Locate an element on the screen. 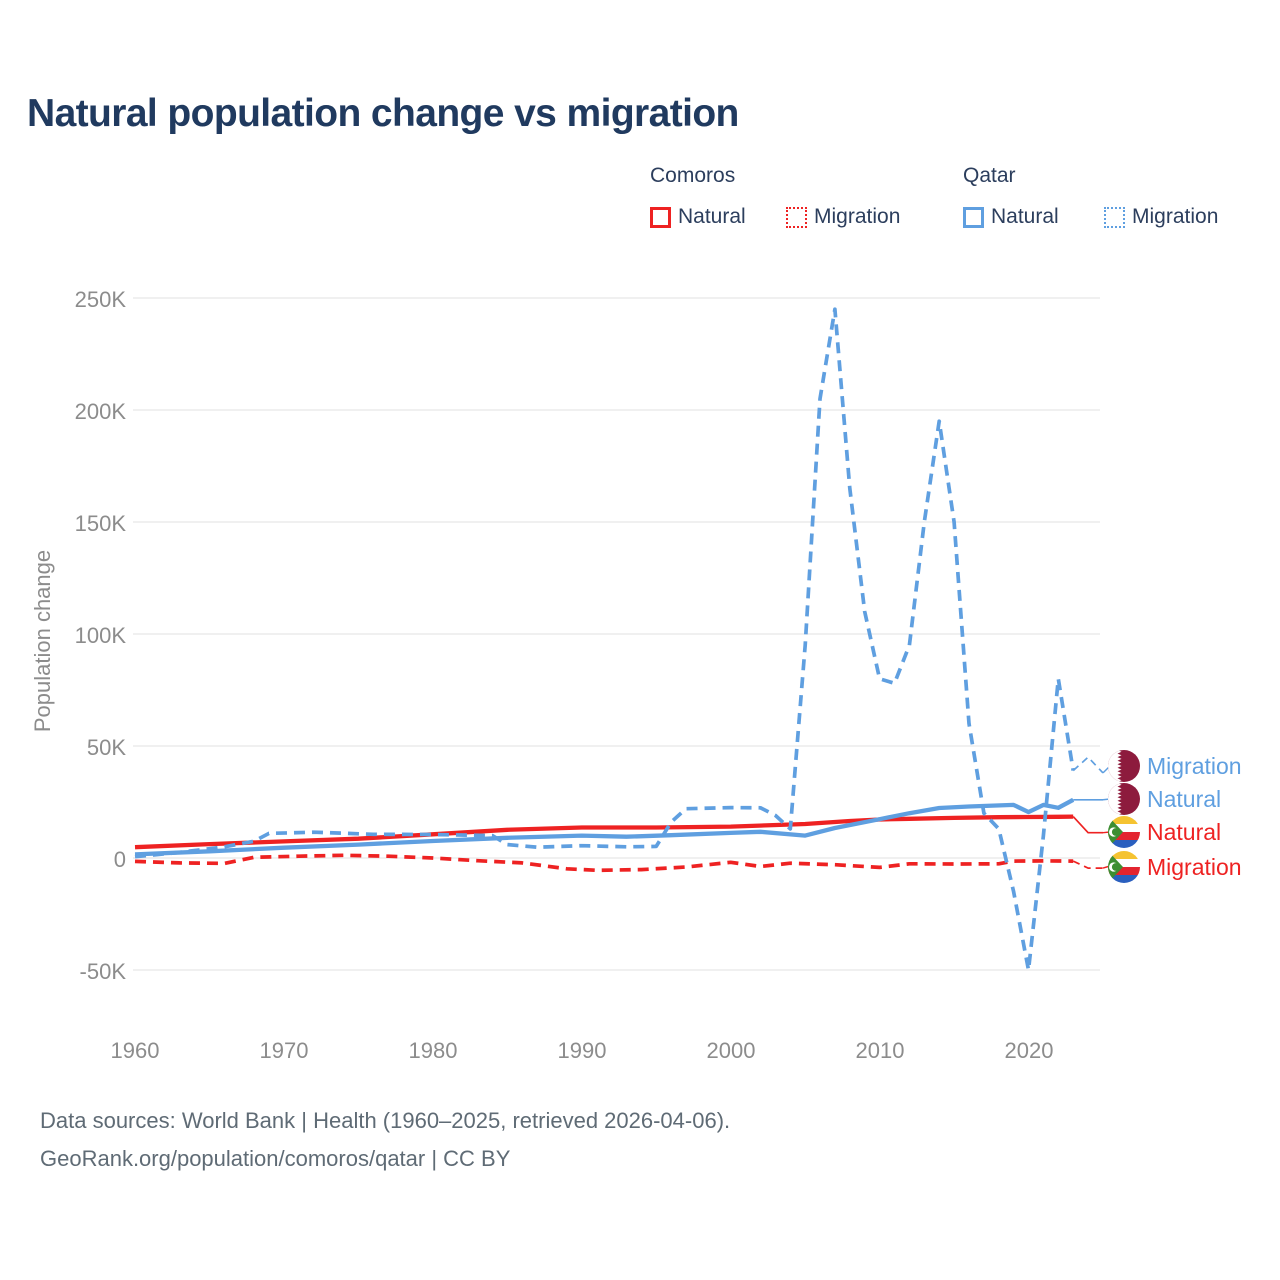 The image size is (1280, 1280). legend-item-qatar-migration: Migration is located at coordinates (1161, 217).